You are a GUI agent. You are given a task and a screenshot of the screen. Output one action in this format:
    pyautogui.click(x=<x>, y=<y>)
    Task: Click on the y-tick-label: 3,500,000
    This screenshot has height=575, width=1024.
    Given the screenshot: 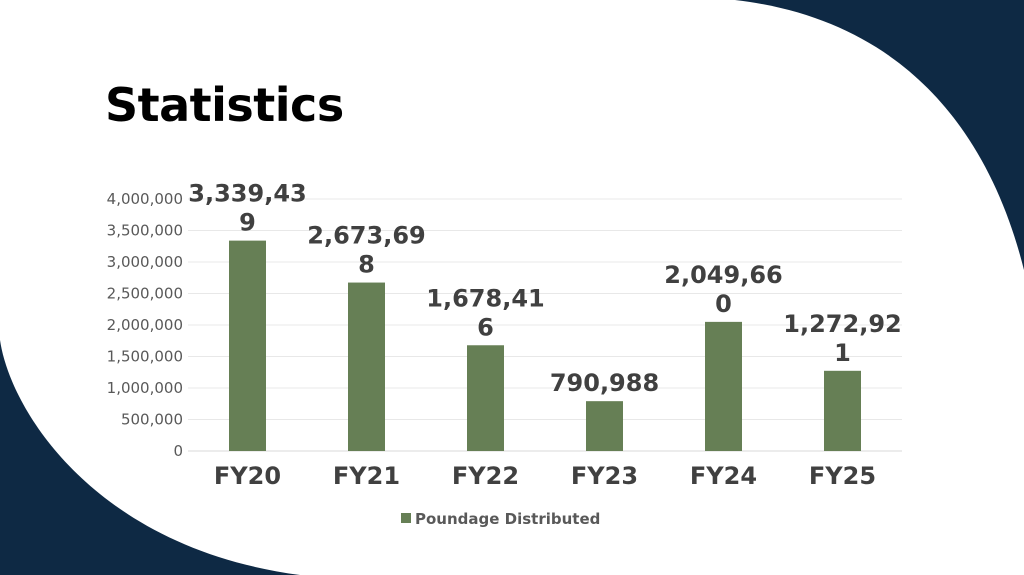 What is the action you would take?
    pyautogui.click(x=145, y=231)
    